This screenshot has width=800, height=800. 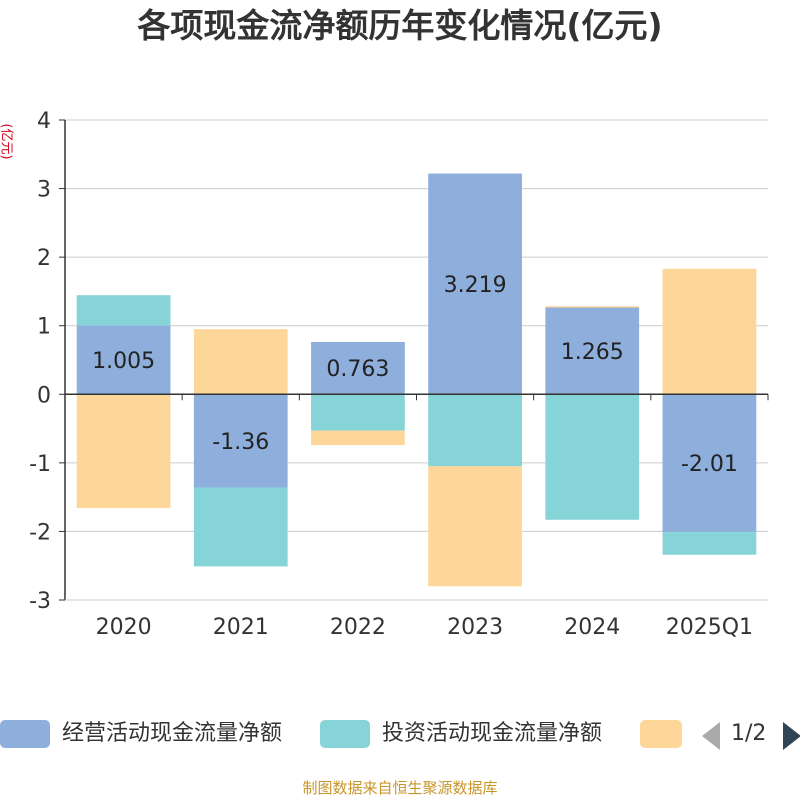 I want to click on bar-1-2023, so click(x=475, y=284).